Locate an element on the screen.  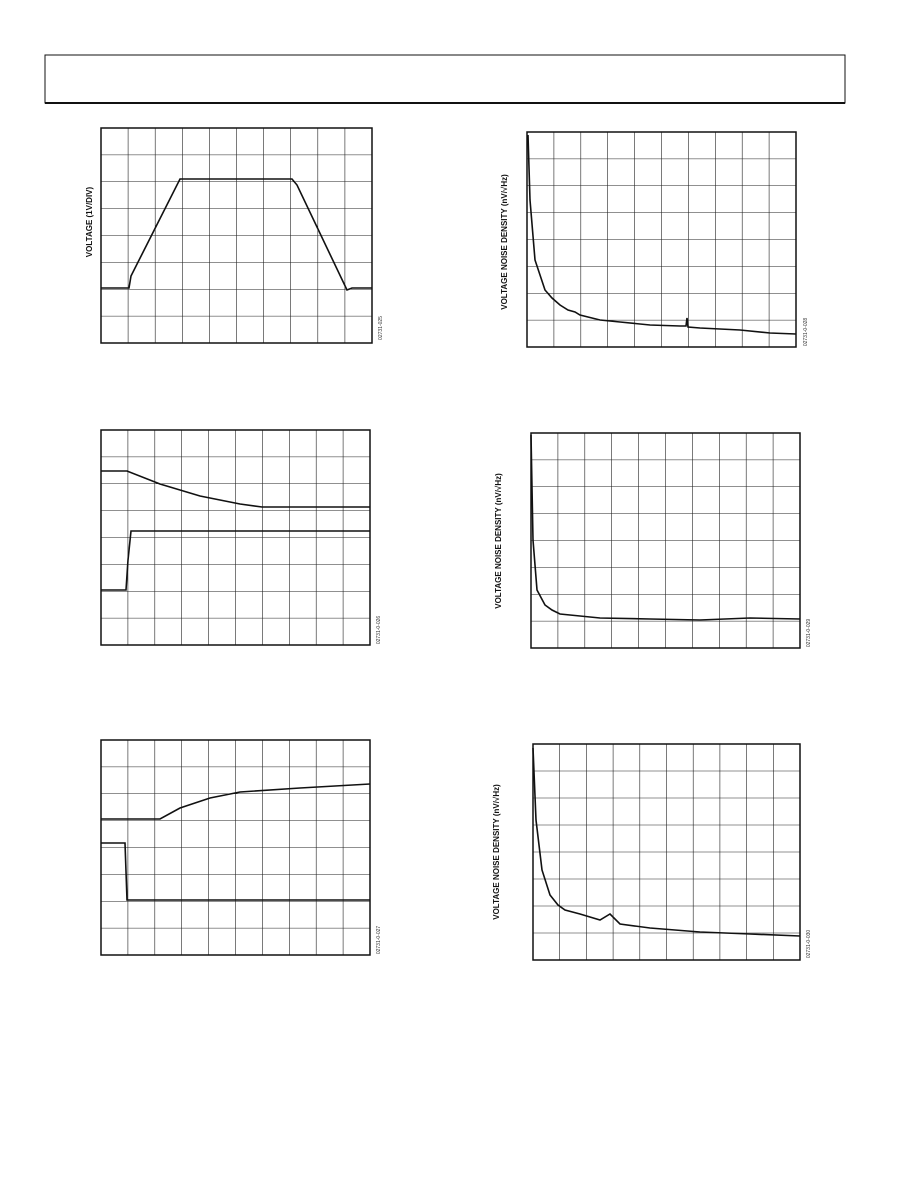
figure-code: 02731-0-027 is located at coordinates (379, 940).